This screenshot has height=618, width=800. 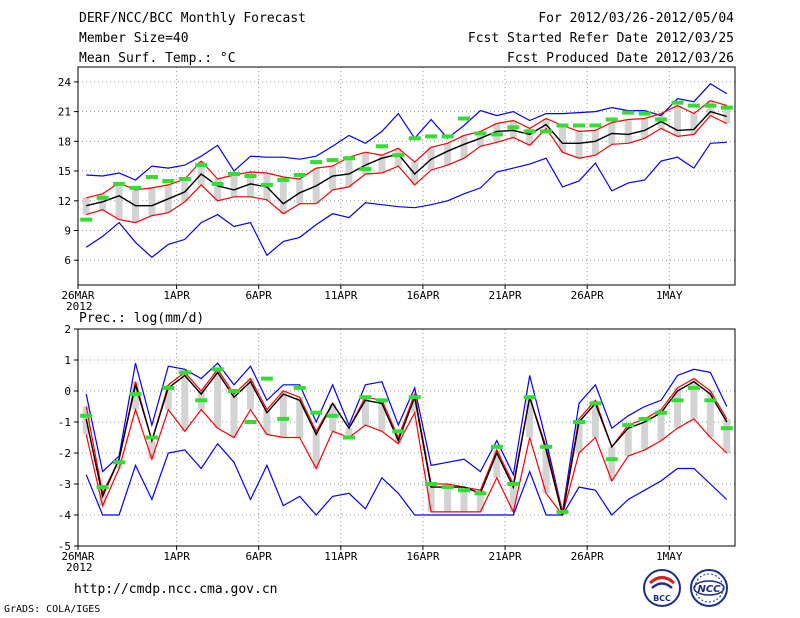 What do you see at coordinates (79, 306) in the screenshot?
I see `year-label: 2012` at bounding box center [79, 306].